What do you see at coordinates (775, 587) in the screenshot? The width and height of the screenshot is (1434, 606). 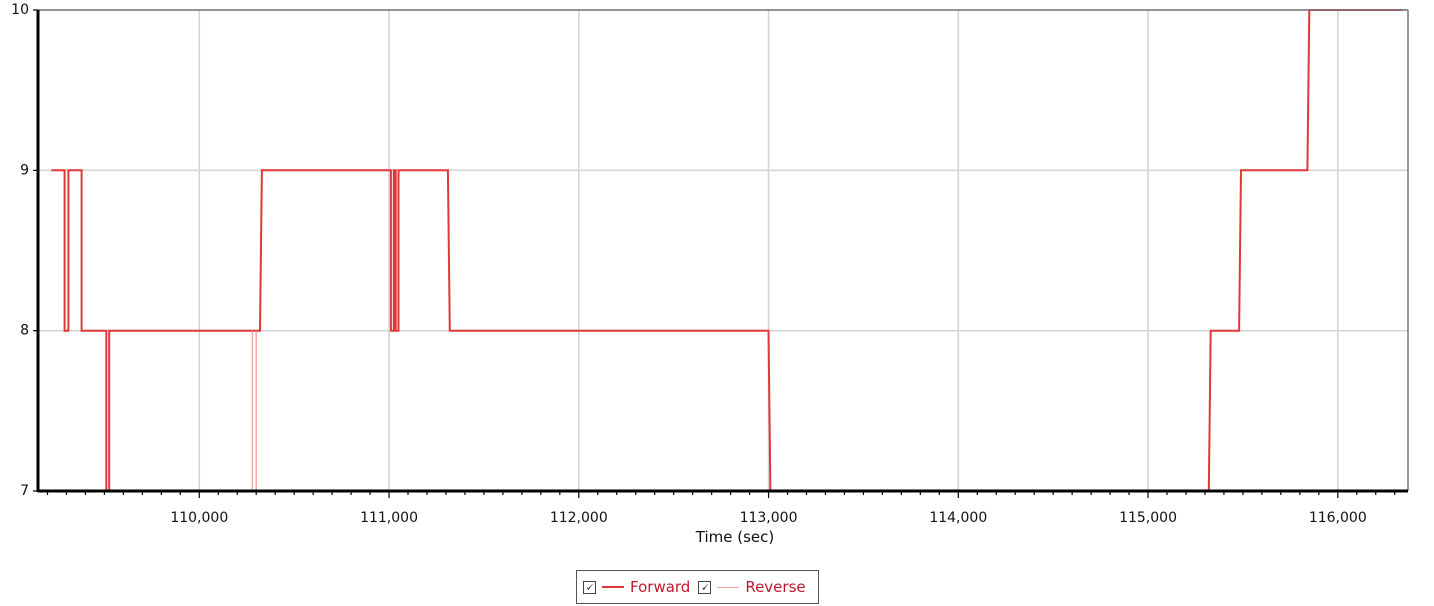 I see `legend-label-reverse: Reverse` at bounding box center [775, 587].